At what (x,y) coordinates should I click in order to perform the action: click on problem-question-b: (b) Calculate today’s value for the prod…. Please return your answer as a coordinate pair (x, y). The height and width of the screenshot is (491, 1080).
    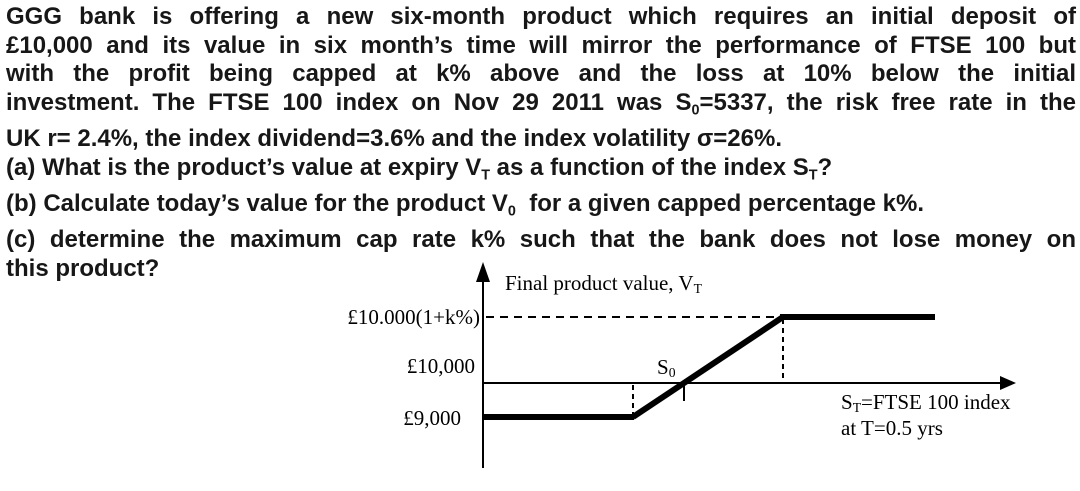
    Looking at the image, I should click on (465, 204).